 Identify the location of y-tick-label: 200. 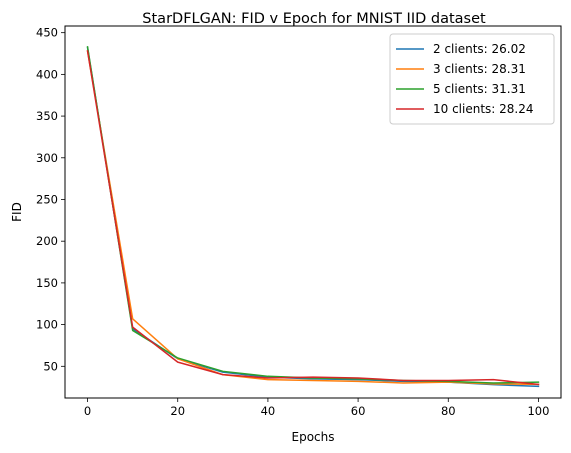
(47, 241).